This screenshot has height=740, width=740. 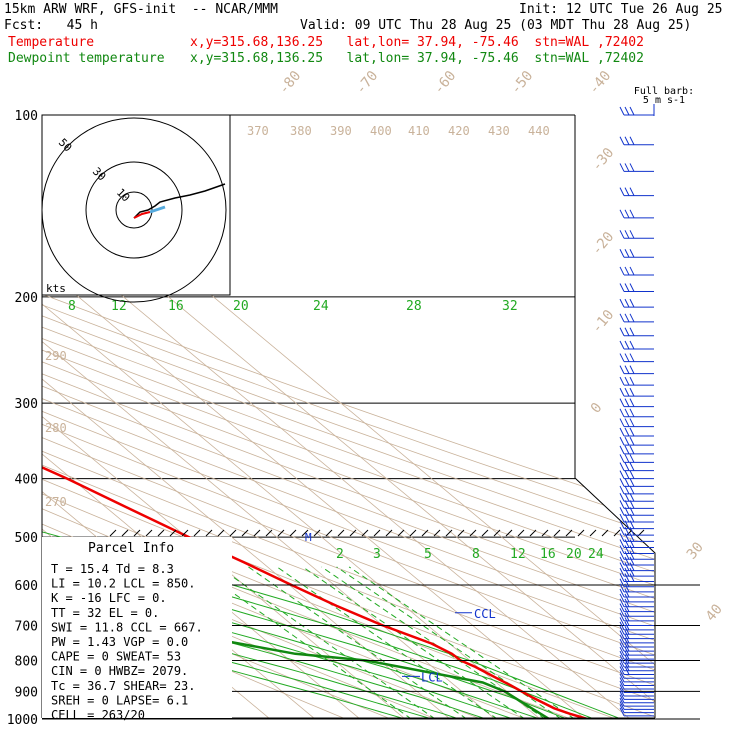 What do you see at coordinates (26, 661) in the screenshot?
I see `pressure-tick-label: 800` at bounding box center [26, 661].